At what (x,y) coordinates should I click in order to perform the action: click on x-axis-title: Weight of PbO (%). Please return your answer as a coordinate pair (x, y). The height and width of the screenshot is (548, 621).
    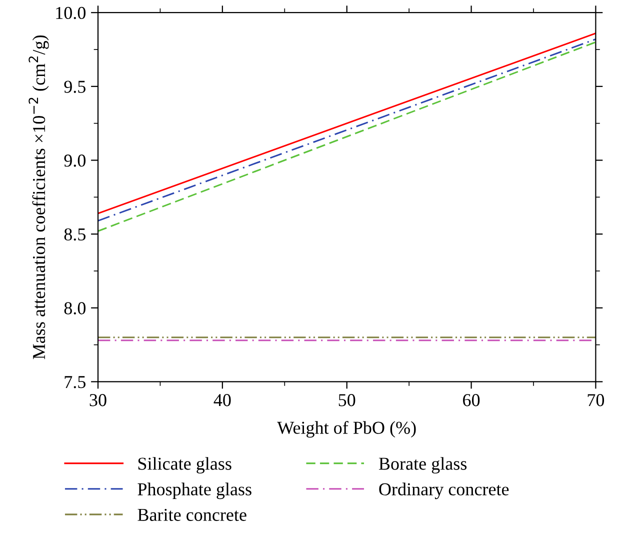
    Looking at the image, I should click on (346, 429).